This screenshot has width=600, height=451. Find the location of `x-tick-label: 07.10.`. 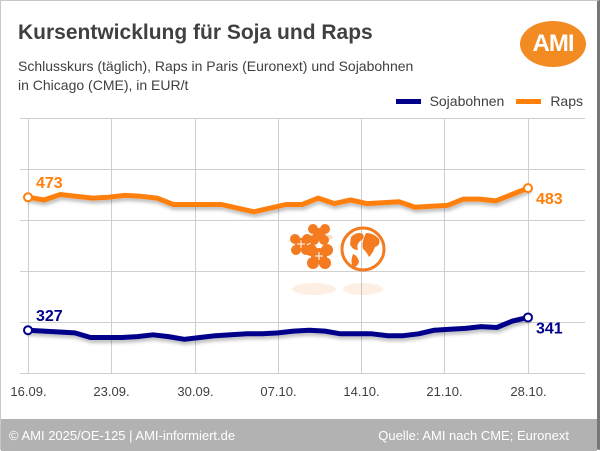

x-tick-label: 07.10. is located at coordinates (278, 391).